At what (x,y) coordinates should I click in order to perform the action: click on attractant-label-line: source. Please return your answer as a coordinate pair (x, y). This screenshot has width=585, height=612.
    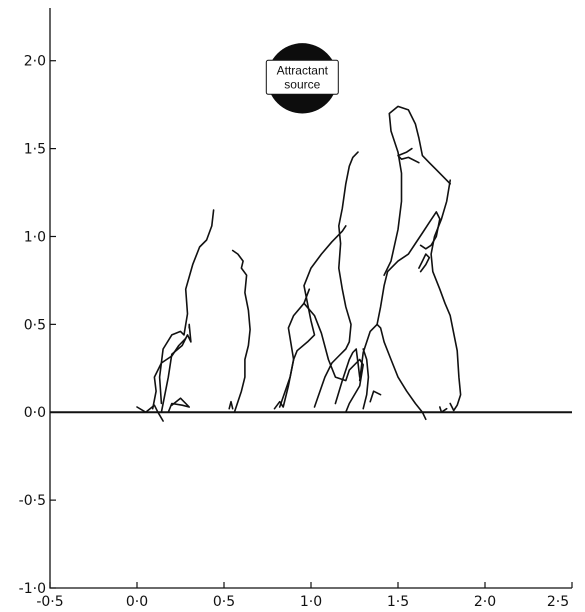
    Looking at the image, I should click on (302, 84).